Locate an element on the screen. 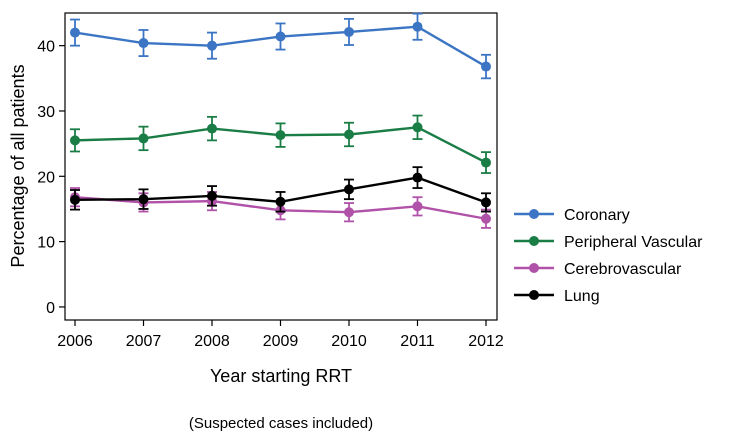 This screenshot has height=432, width=734. y-tick-label: 40 is located at coordinates (46, 47).